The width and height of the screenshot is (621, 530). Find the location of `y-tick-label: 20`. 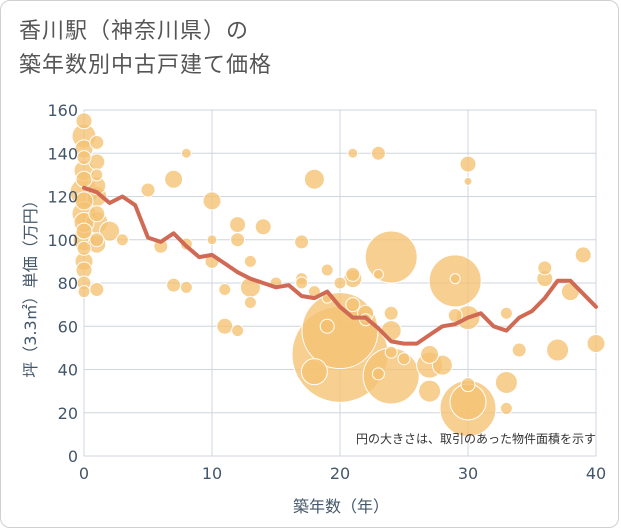

y-tick-label: 20 is located at coordinates (68, 413).